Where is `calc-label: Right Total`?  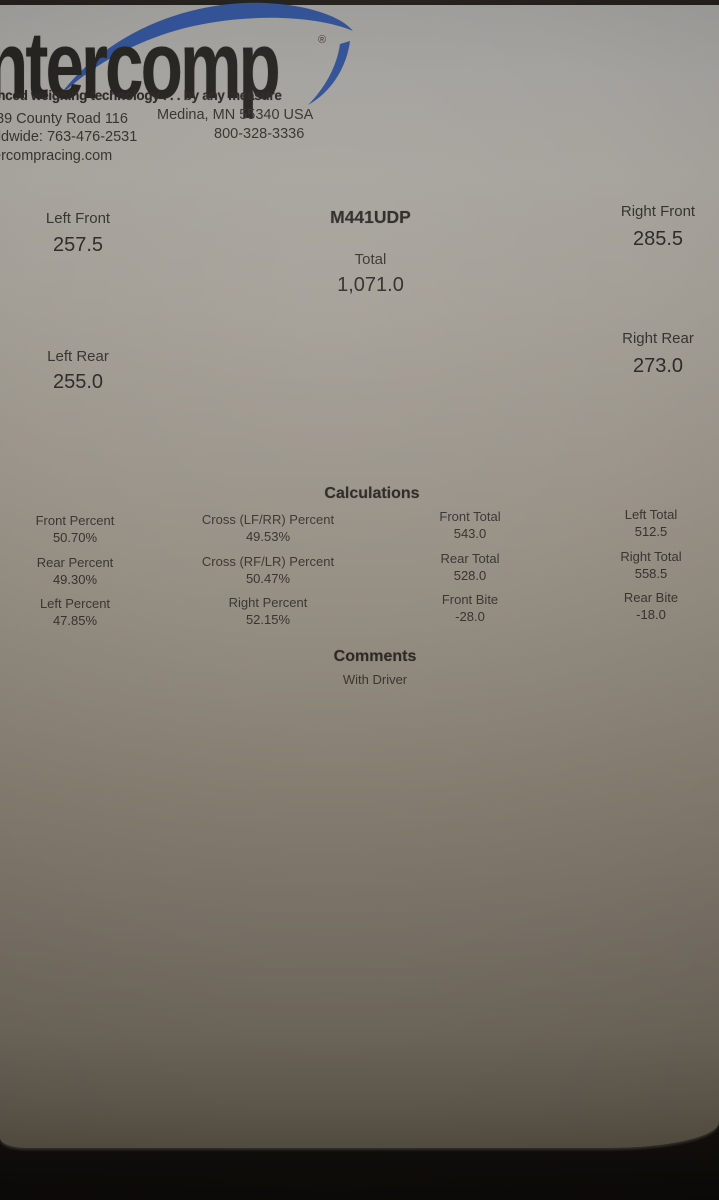
calc-label: Right Total is located at coordinates (651, 556).